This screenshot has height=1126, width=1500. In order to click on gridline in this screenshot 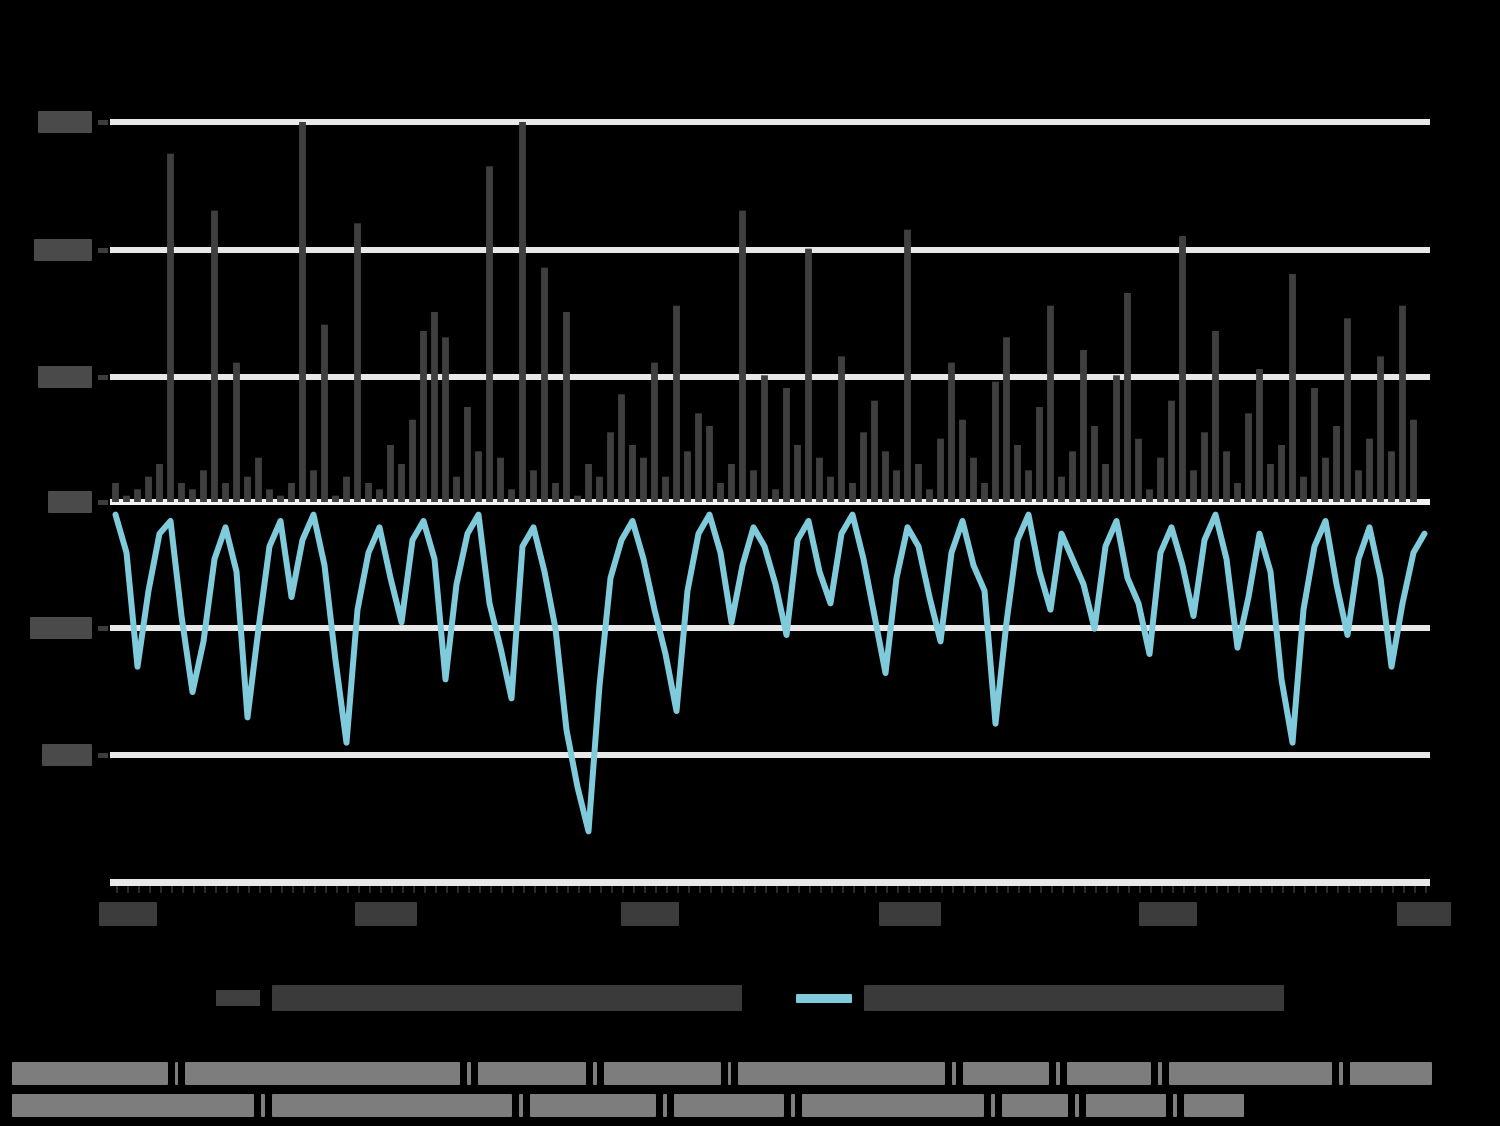, I will do `click(770, 122)`.